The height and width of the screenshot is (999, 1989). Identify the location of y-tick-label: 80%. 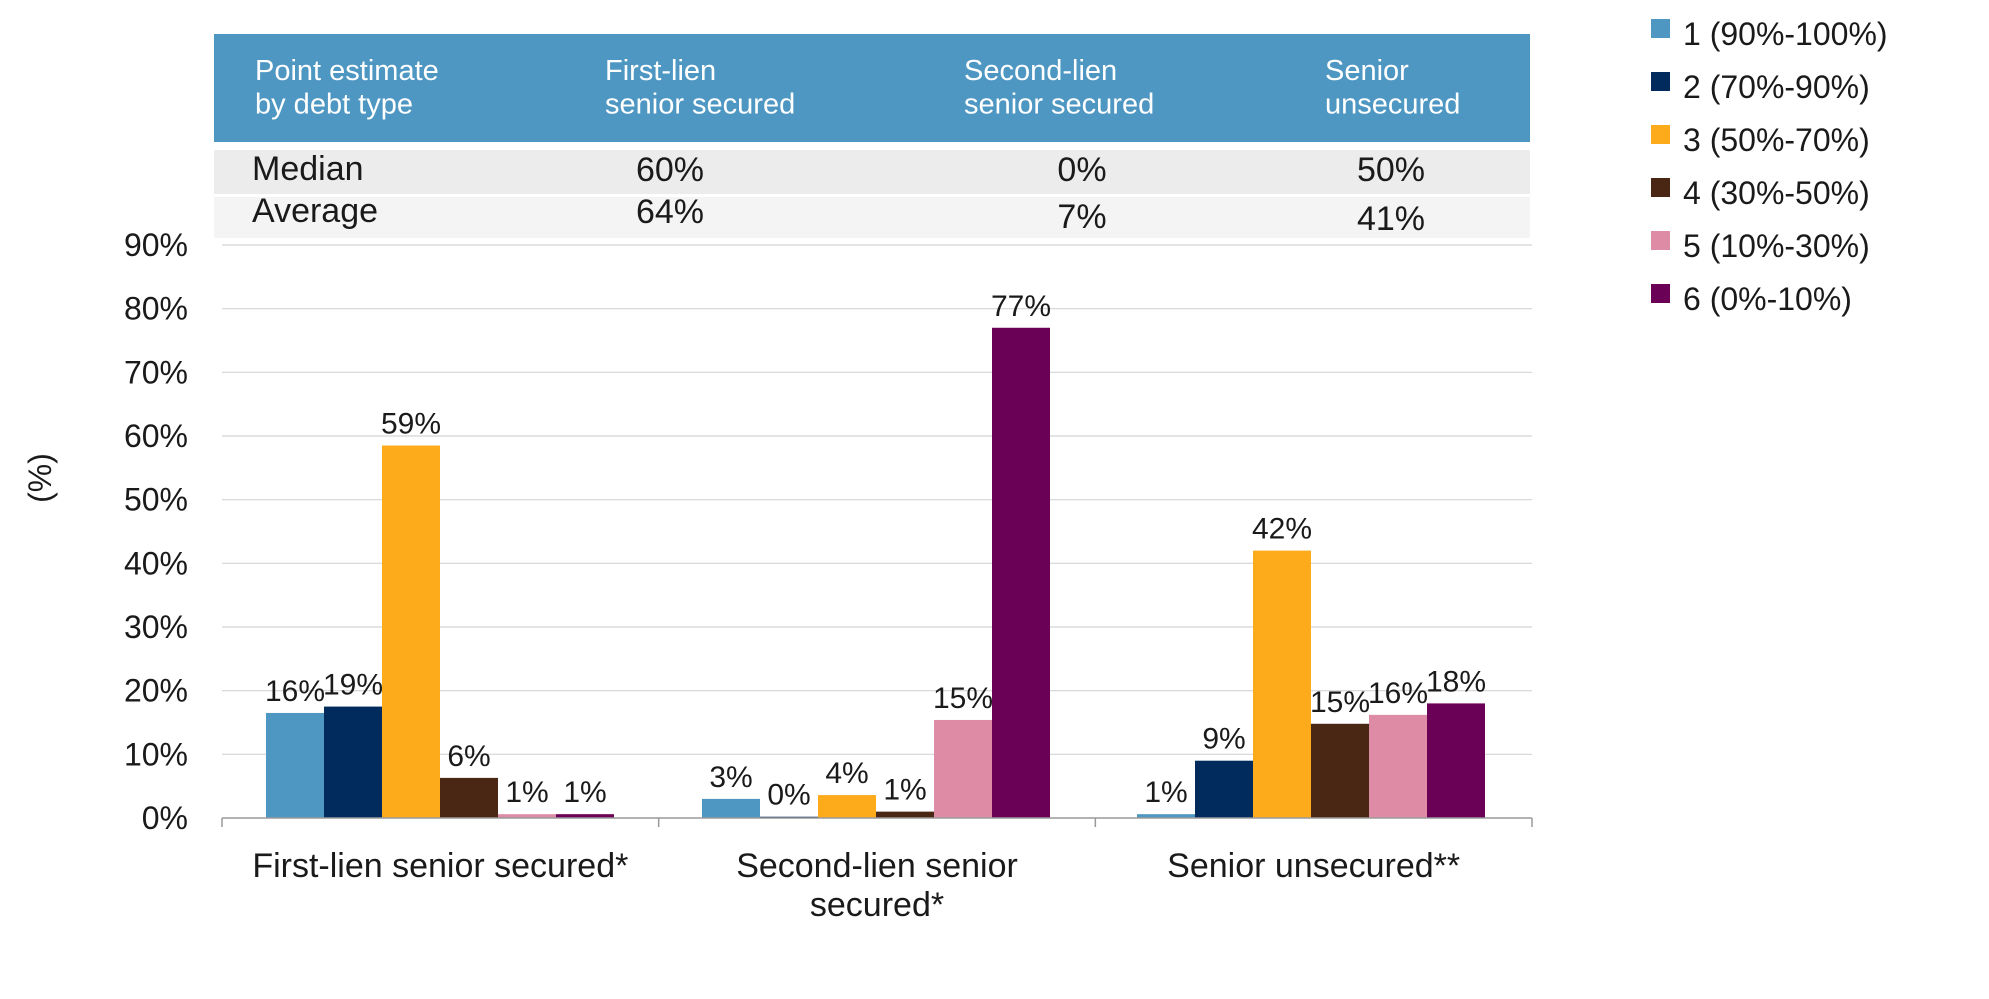
(156, 309).